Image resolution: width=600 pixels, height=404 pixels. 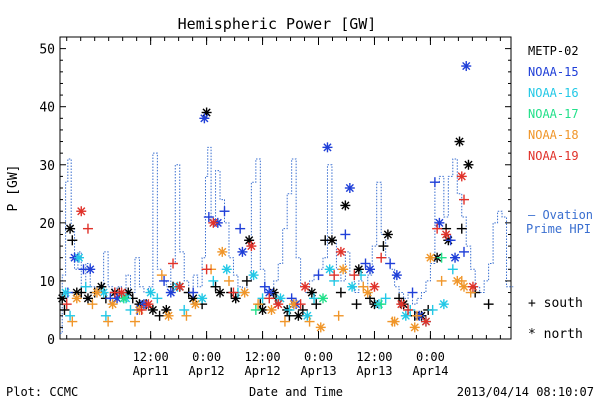 I want to click on legend-entry: NOAA-17, so click(x=553, y=114).